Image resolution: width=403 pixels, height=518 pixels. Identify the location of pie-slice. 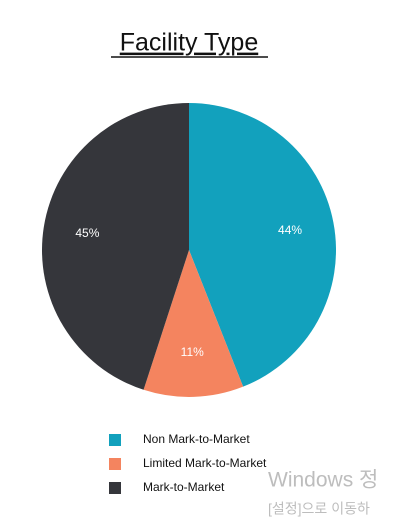
(193, 323).